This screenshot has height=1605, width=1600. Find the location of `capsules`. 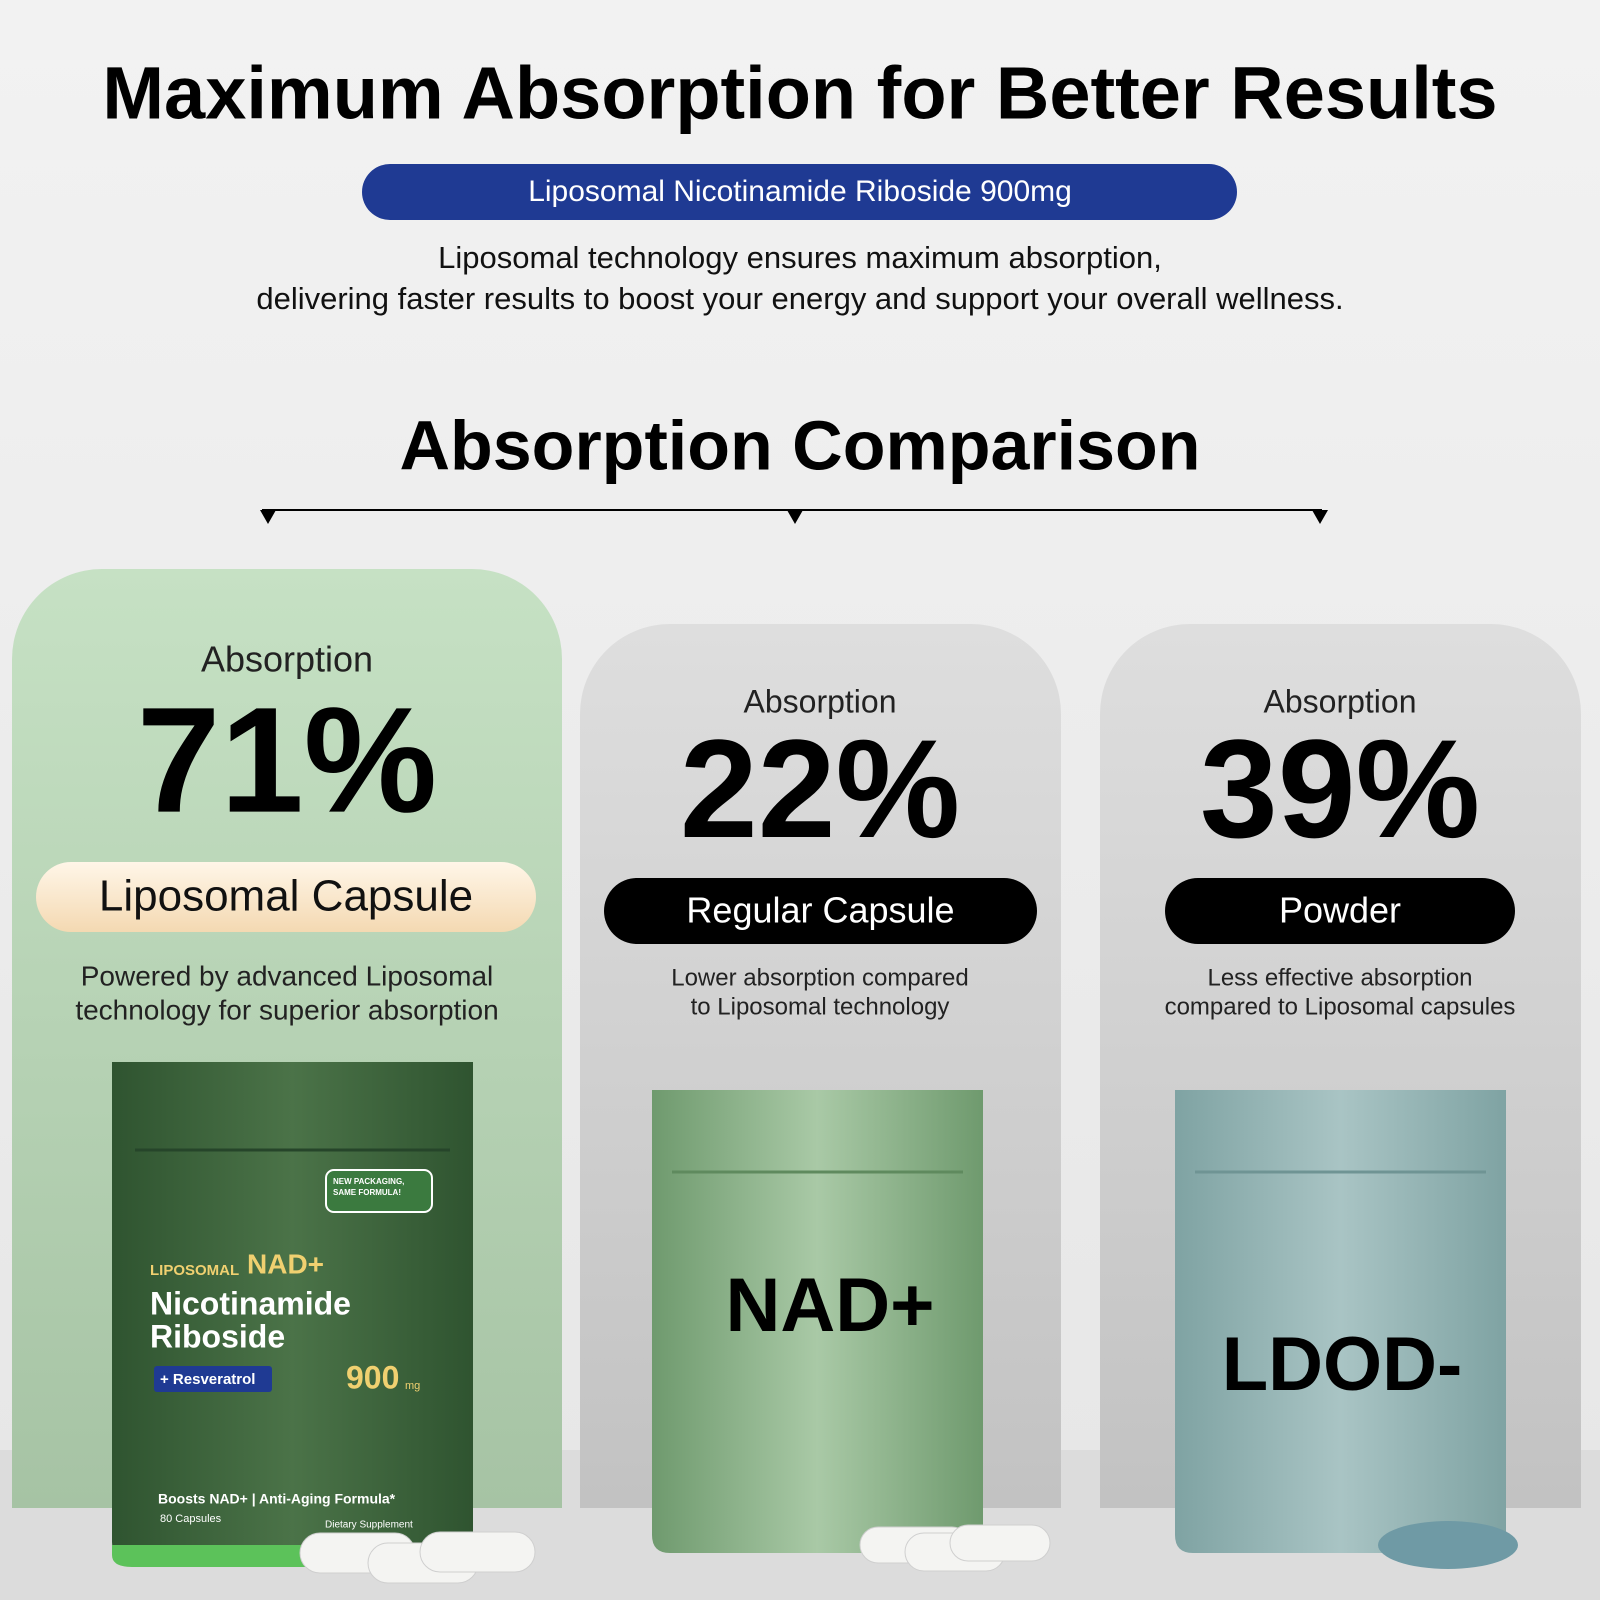

capsules is located at coordinates (675, 1554).